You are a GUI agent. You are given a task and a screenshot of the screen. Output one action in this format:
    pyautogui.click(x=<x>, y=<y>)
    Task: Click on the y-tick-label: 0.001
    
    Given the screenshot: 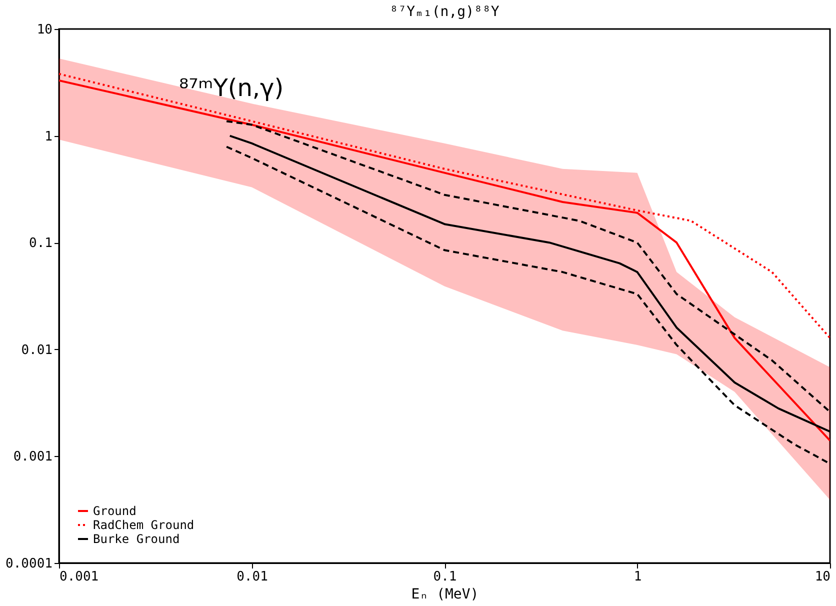 What is the action you would take?
    pyautogui.click(x=32, y=457)
    